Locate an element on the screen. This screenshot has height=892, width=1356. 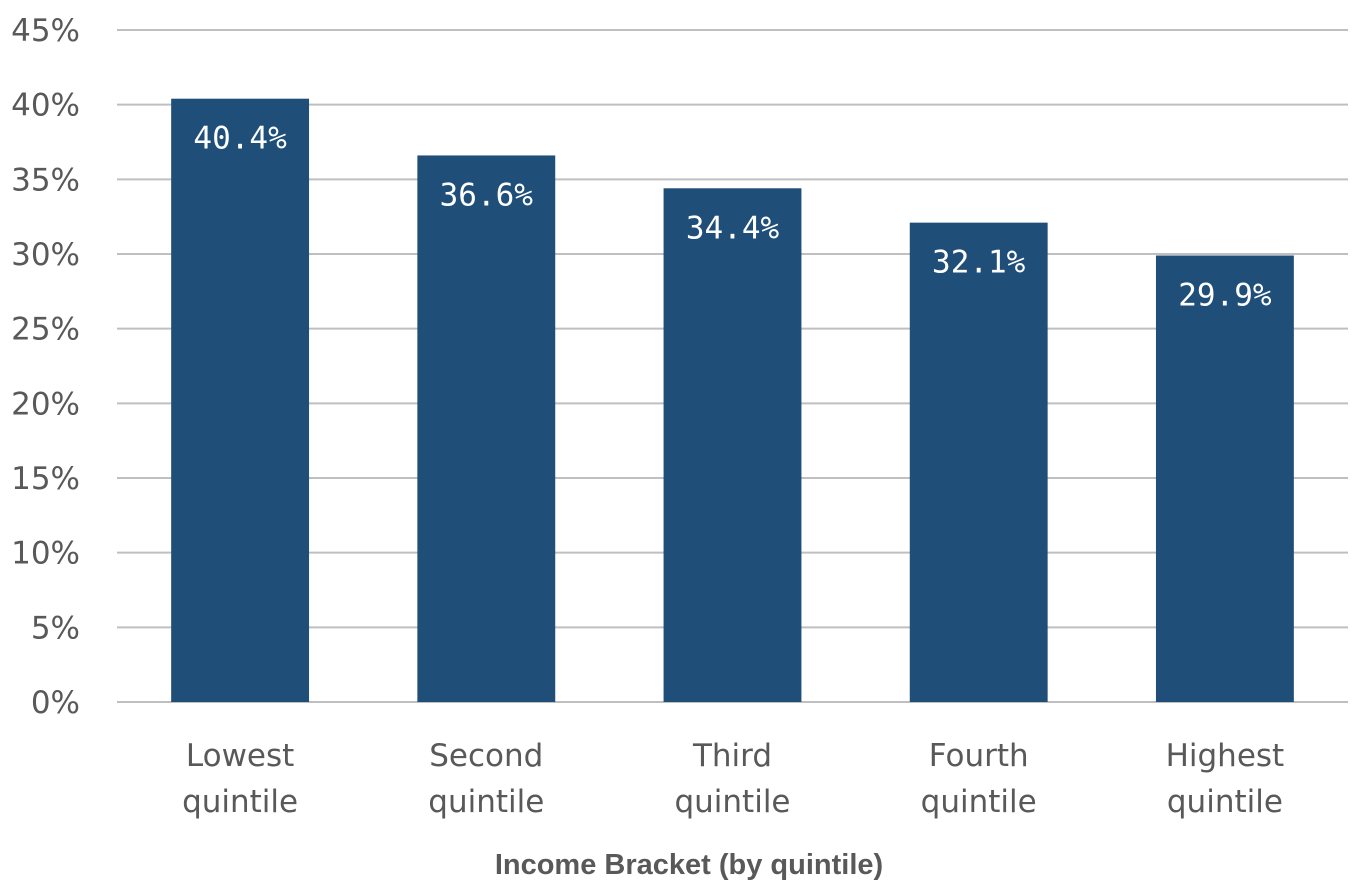
x-category-label: Third quintile is located at coordinates (732, 779).